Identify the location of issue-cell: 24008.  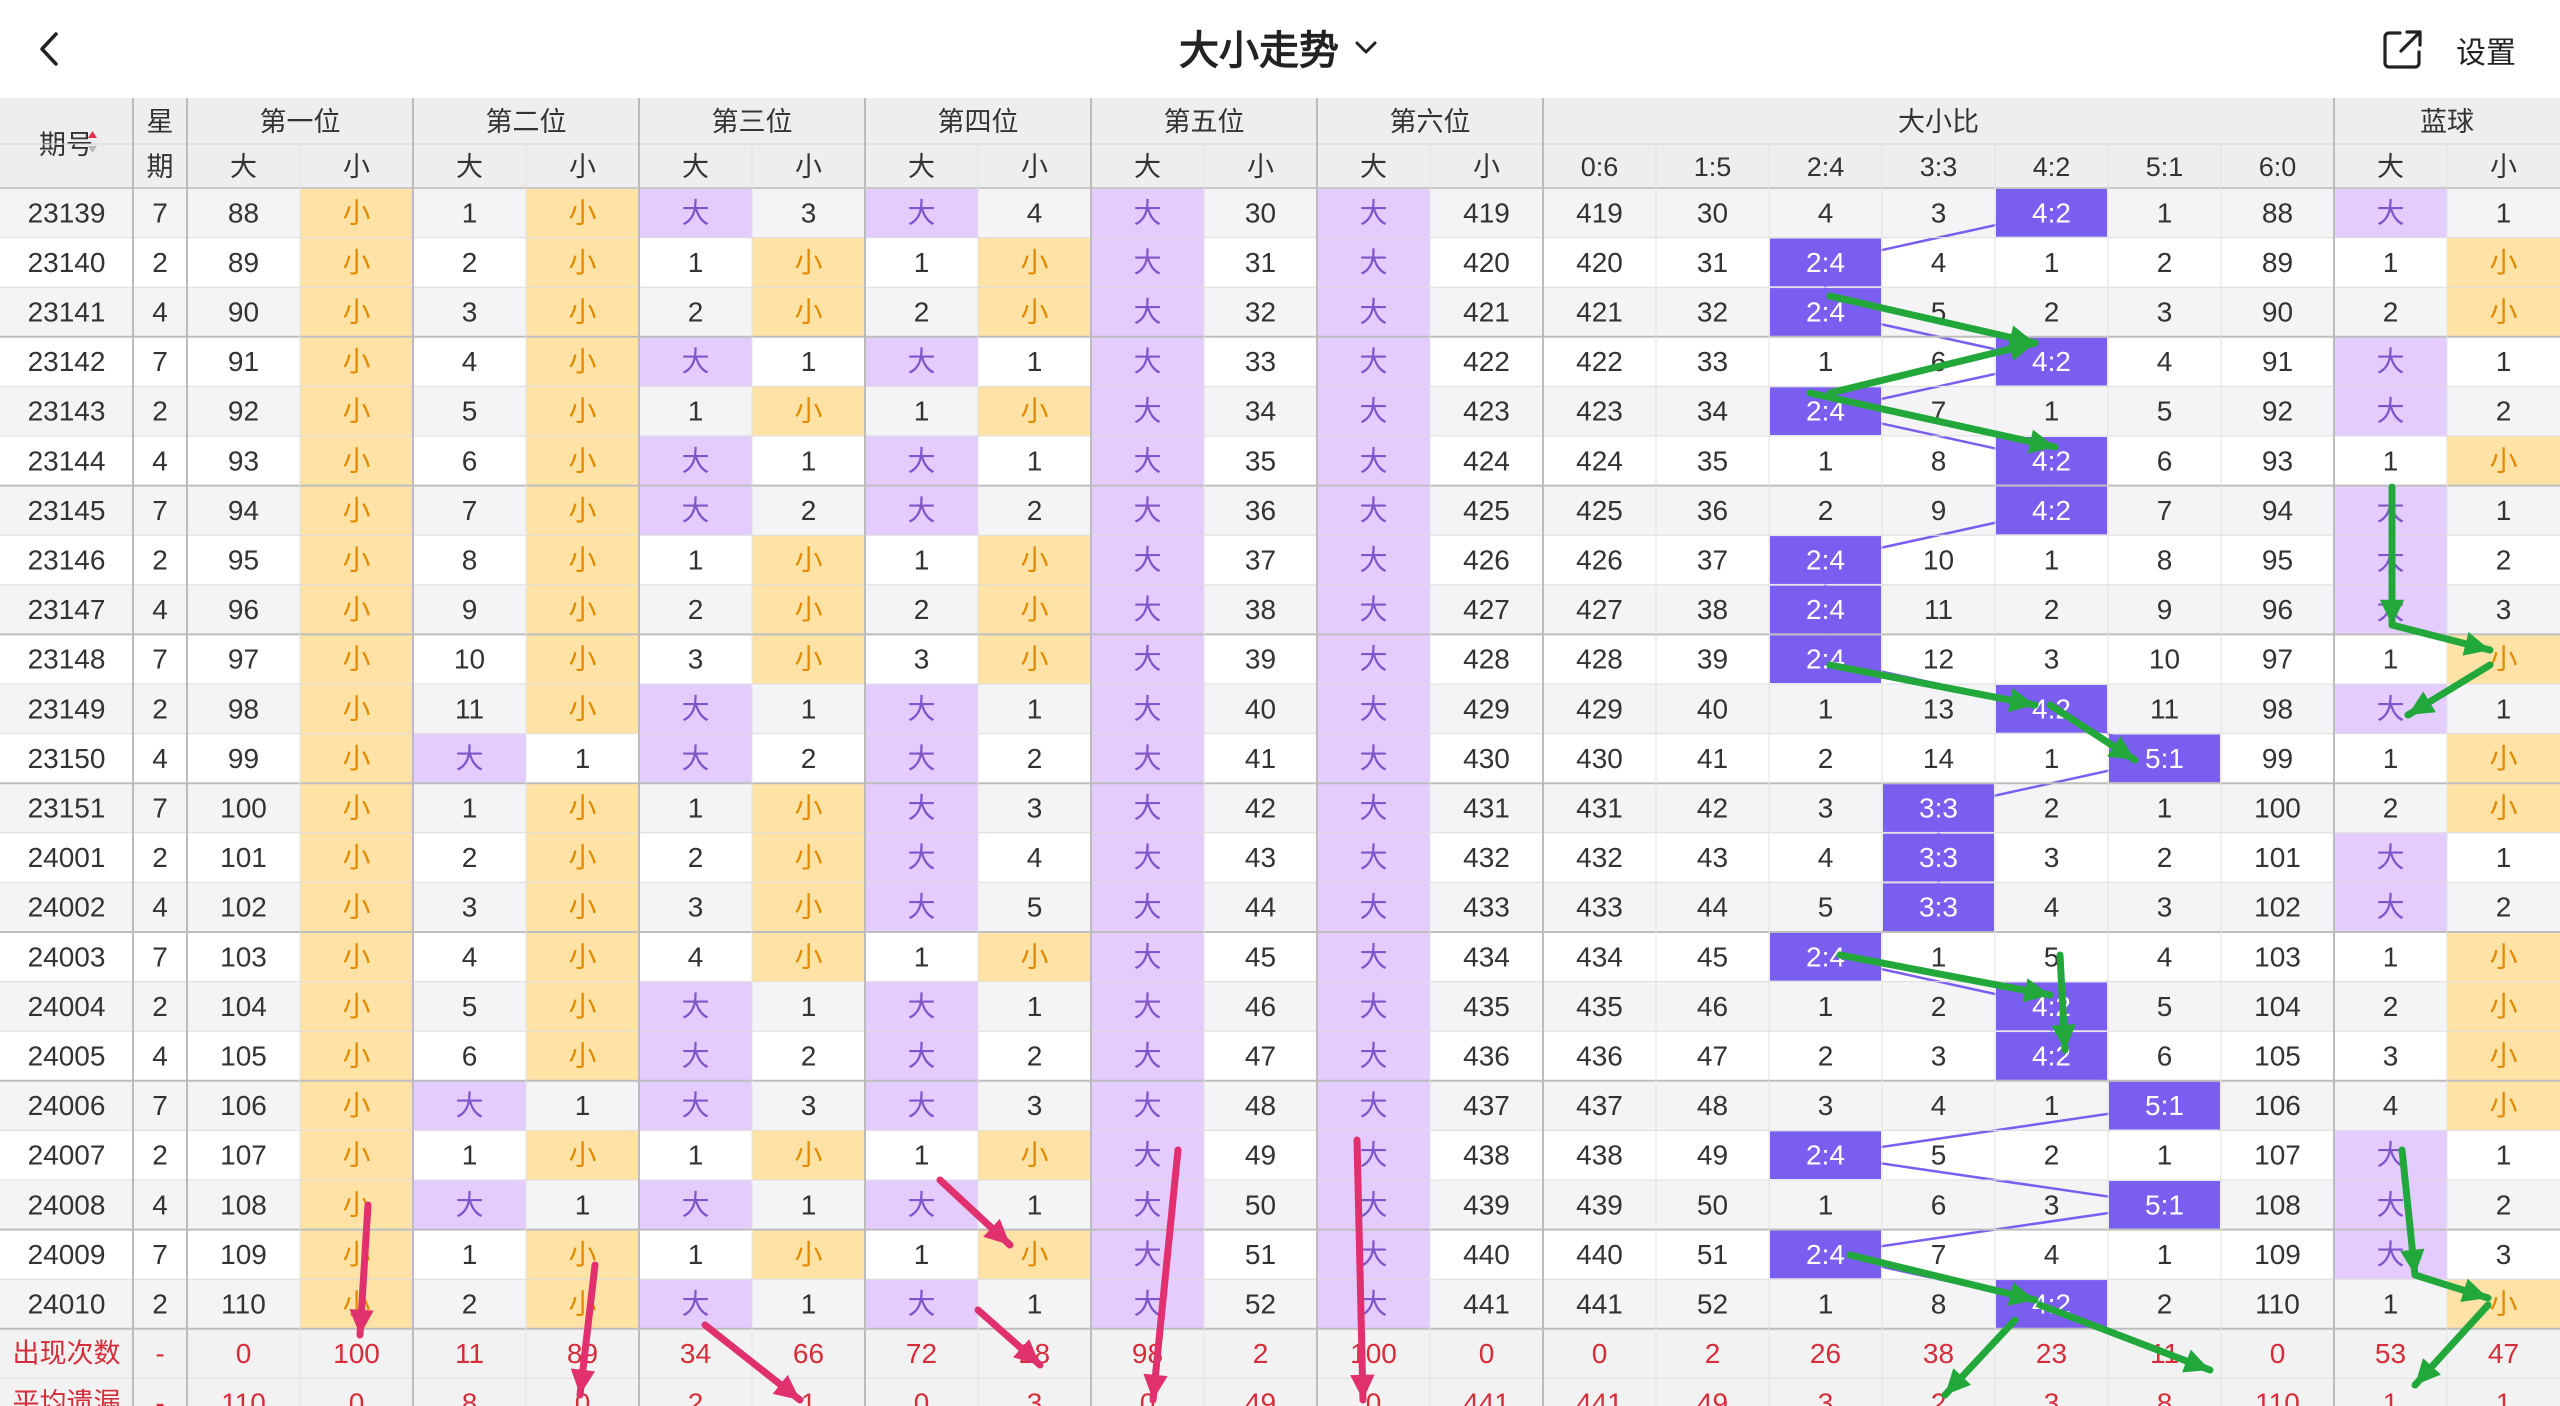
(67, 1204).